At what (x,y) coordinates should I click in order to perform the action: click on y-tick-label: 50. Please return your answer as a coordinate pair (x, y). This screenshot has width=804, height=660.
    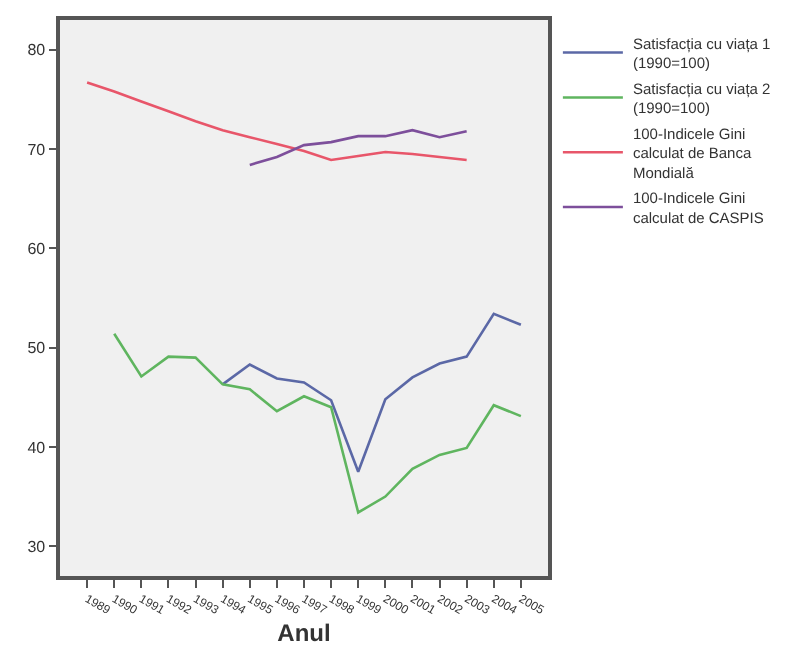
    Looking at the image, I should click on (37, 348).